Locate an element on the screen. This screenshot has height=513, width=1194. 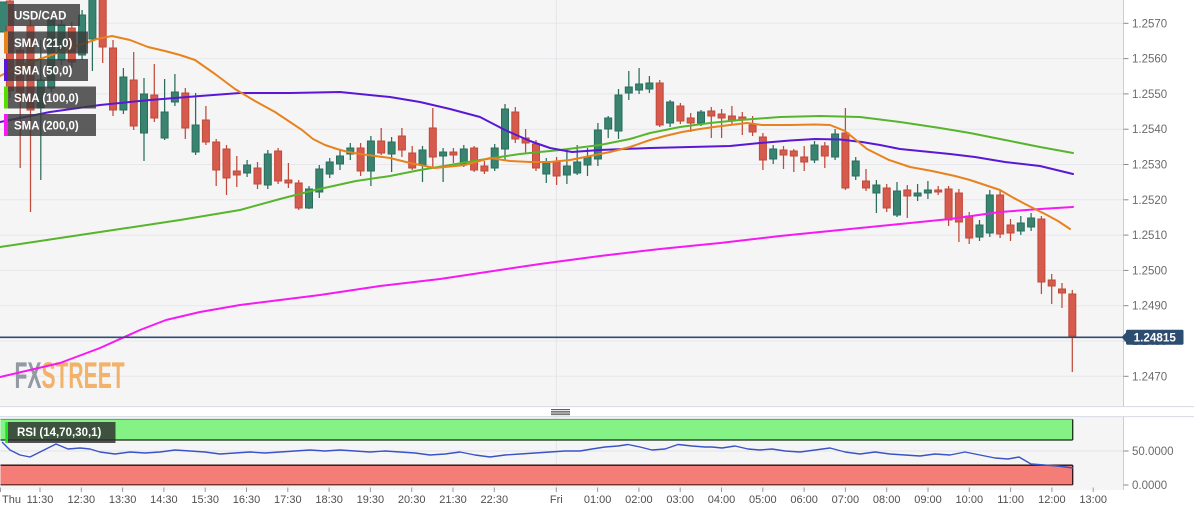
svg-text: 08:00 is located at coordinates (887, 500).